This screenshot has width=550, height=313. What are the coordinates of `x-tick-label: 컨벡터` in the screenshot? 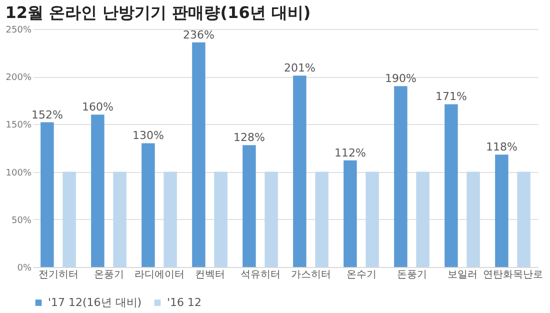 It's located at (209, 275).